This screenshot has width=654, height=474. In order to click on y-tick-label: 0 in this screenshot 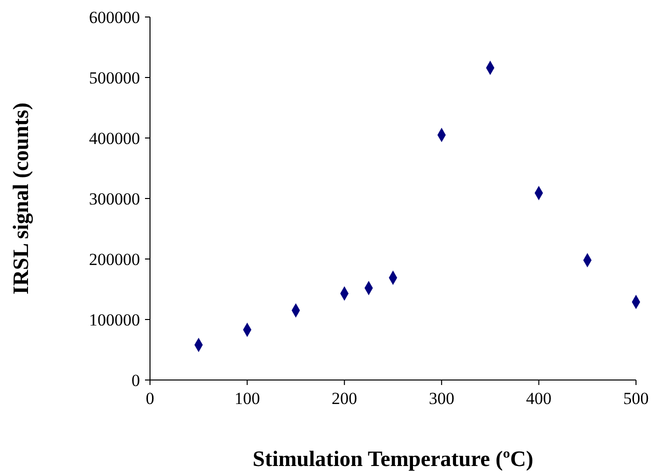, I will do `click(136, 380)`.